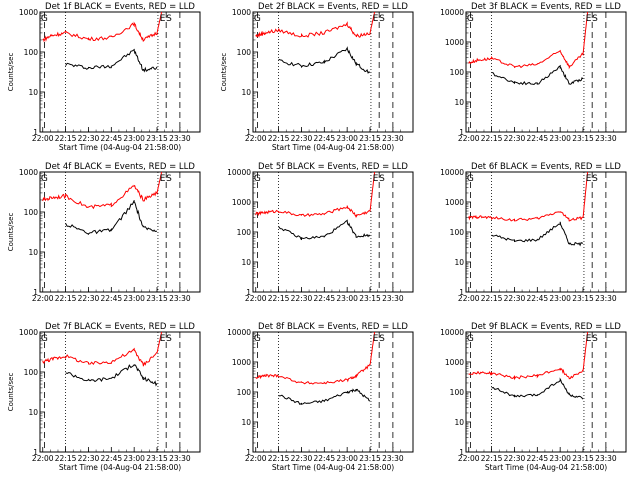 This screenshot has width=640, height=480. Describe the element at coordinates (120, 167) in the screenshot. I see `chart-title: Det 4f BLACK = Events, RED = LLD` at that location.